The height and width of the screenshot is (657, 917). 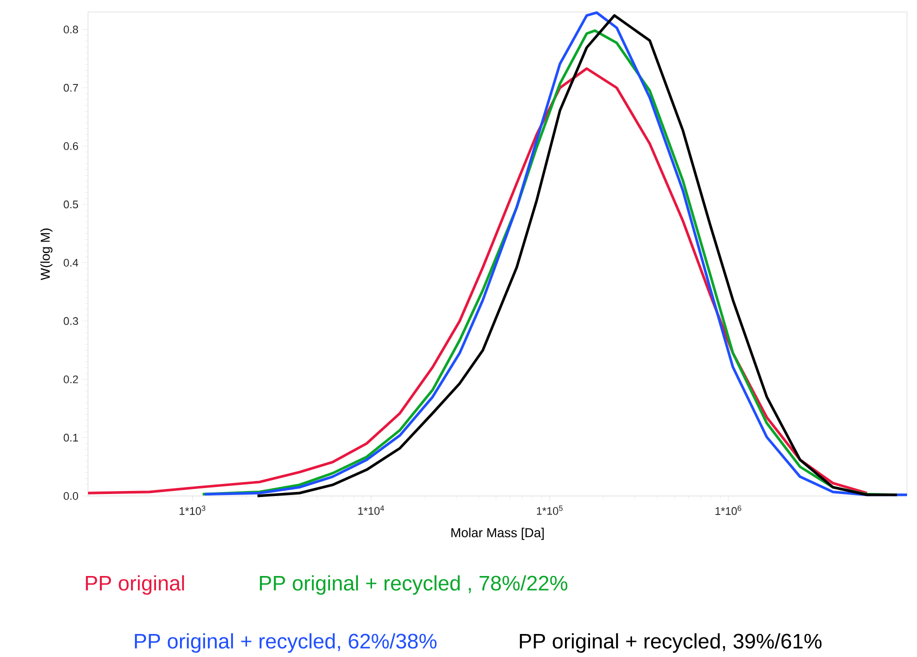 I want to click on x-tick-label: 1*10$^{6}$, so click(x=729, y=510).